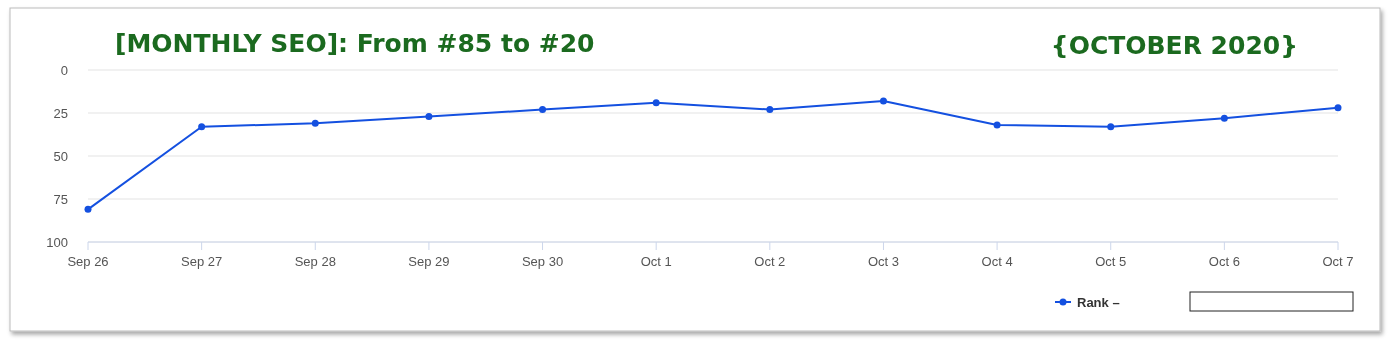 The height and width of the screenshot is (347, 1392). I want to click on x-tick-label: Oct 7, so click(1338, 261).